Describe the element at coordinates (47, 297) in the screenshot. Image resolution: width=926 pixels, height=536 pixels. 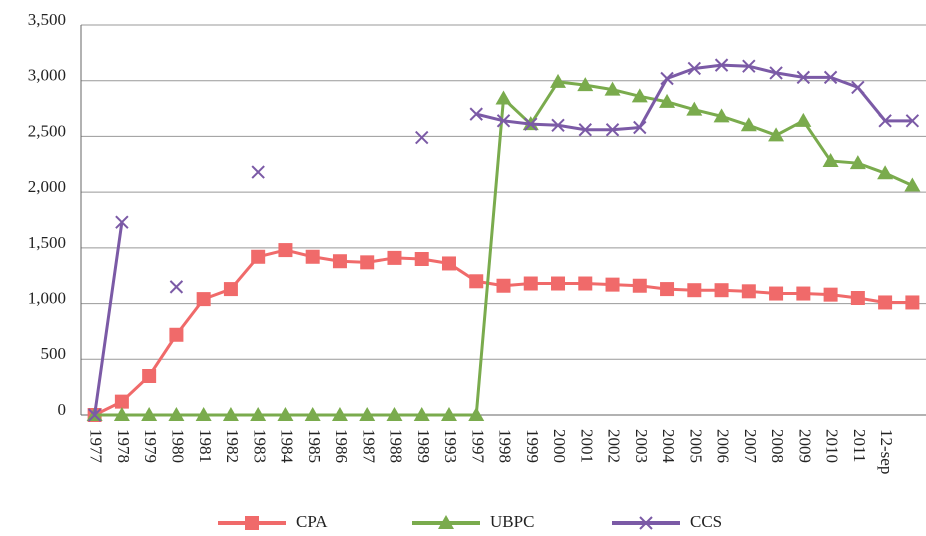
I see `y-tick-label: 1,000` at that location.